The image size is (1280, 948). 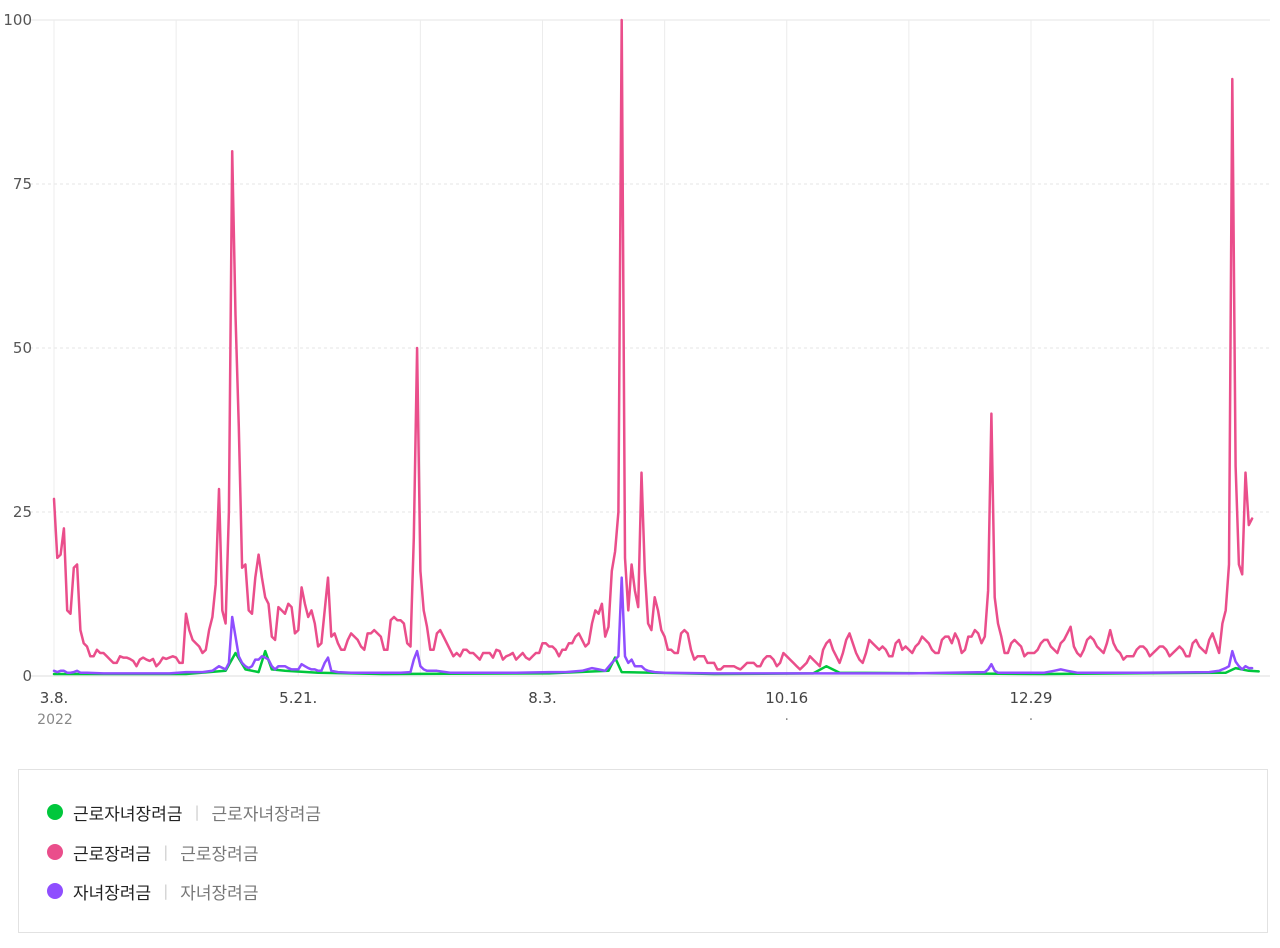 What do you see at coordinates (544, 708) in the screenshot?
I see `x-axis: 3.8. 5.21. 8.3. 10.16 12.29 2022 · ·` at bounding box center [544, 708].